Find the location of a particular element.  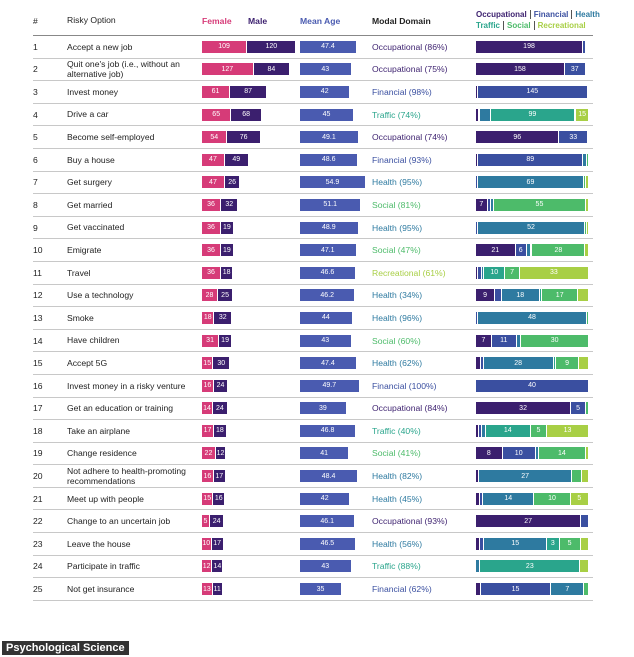

male-bar: 120 is located at coordinates (272, 46).